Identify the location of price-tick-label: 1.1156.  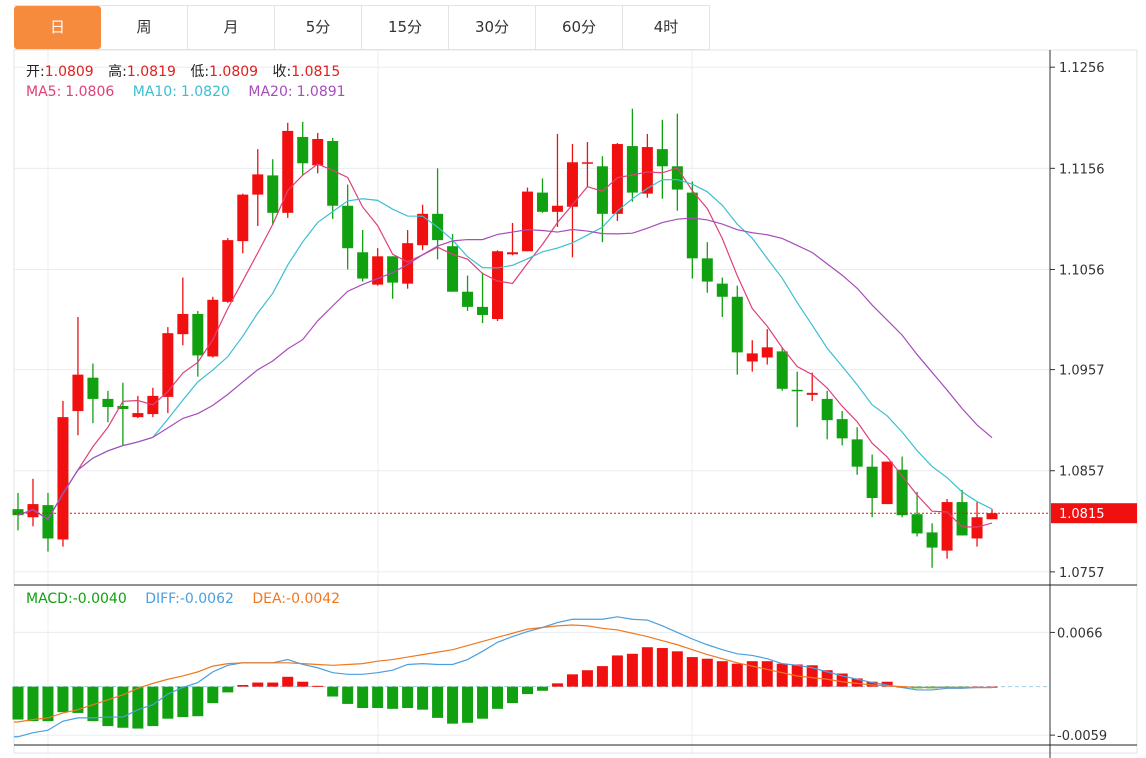
(1082, 169).